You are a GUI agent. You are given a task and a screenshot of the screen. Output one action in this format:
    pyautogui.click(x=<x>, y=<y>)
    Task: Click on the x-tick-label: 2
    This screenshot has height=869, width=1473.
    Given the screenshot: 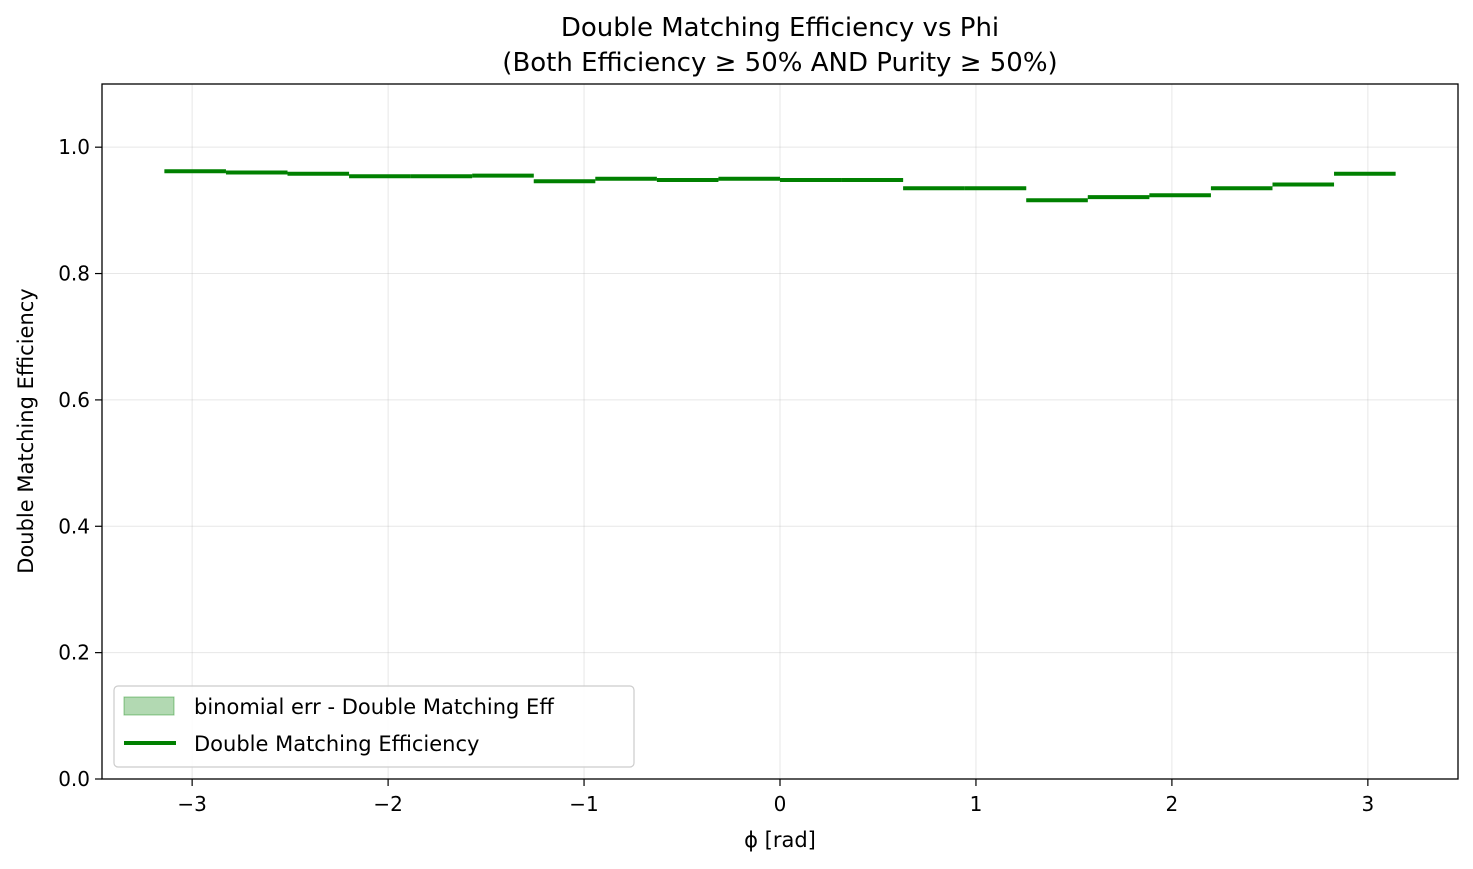 What is the action you would take?
    pyautogui.click(x=1172, y=804)
    